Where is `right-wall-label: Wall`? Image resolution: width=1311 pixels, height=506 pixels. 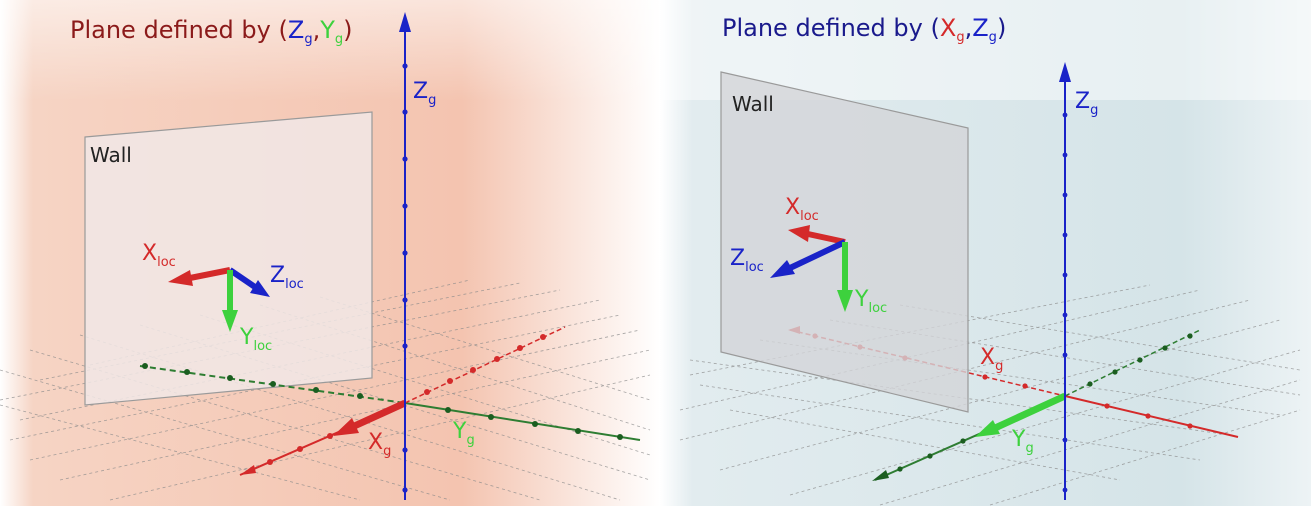
right-wall-label: Wall is located at coordinates (753, 104).